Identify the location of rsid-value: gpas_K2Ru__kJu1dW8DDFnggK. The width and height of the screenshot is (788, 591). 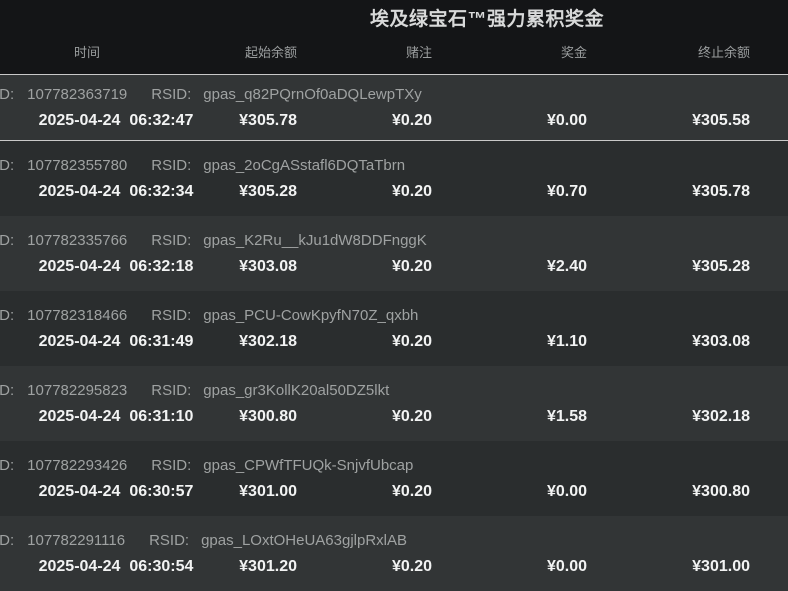
(315, 240).